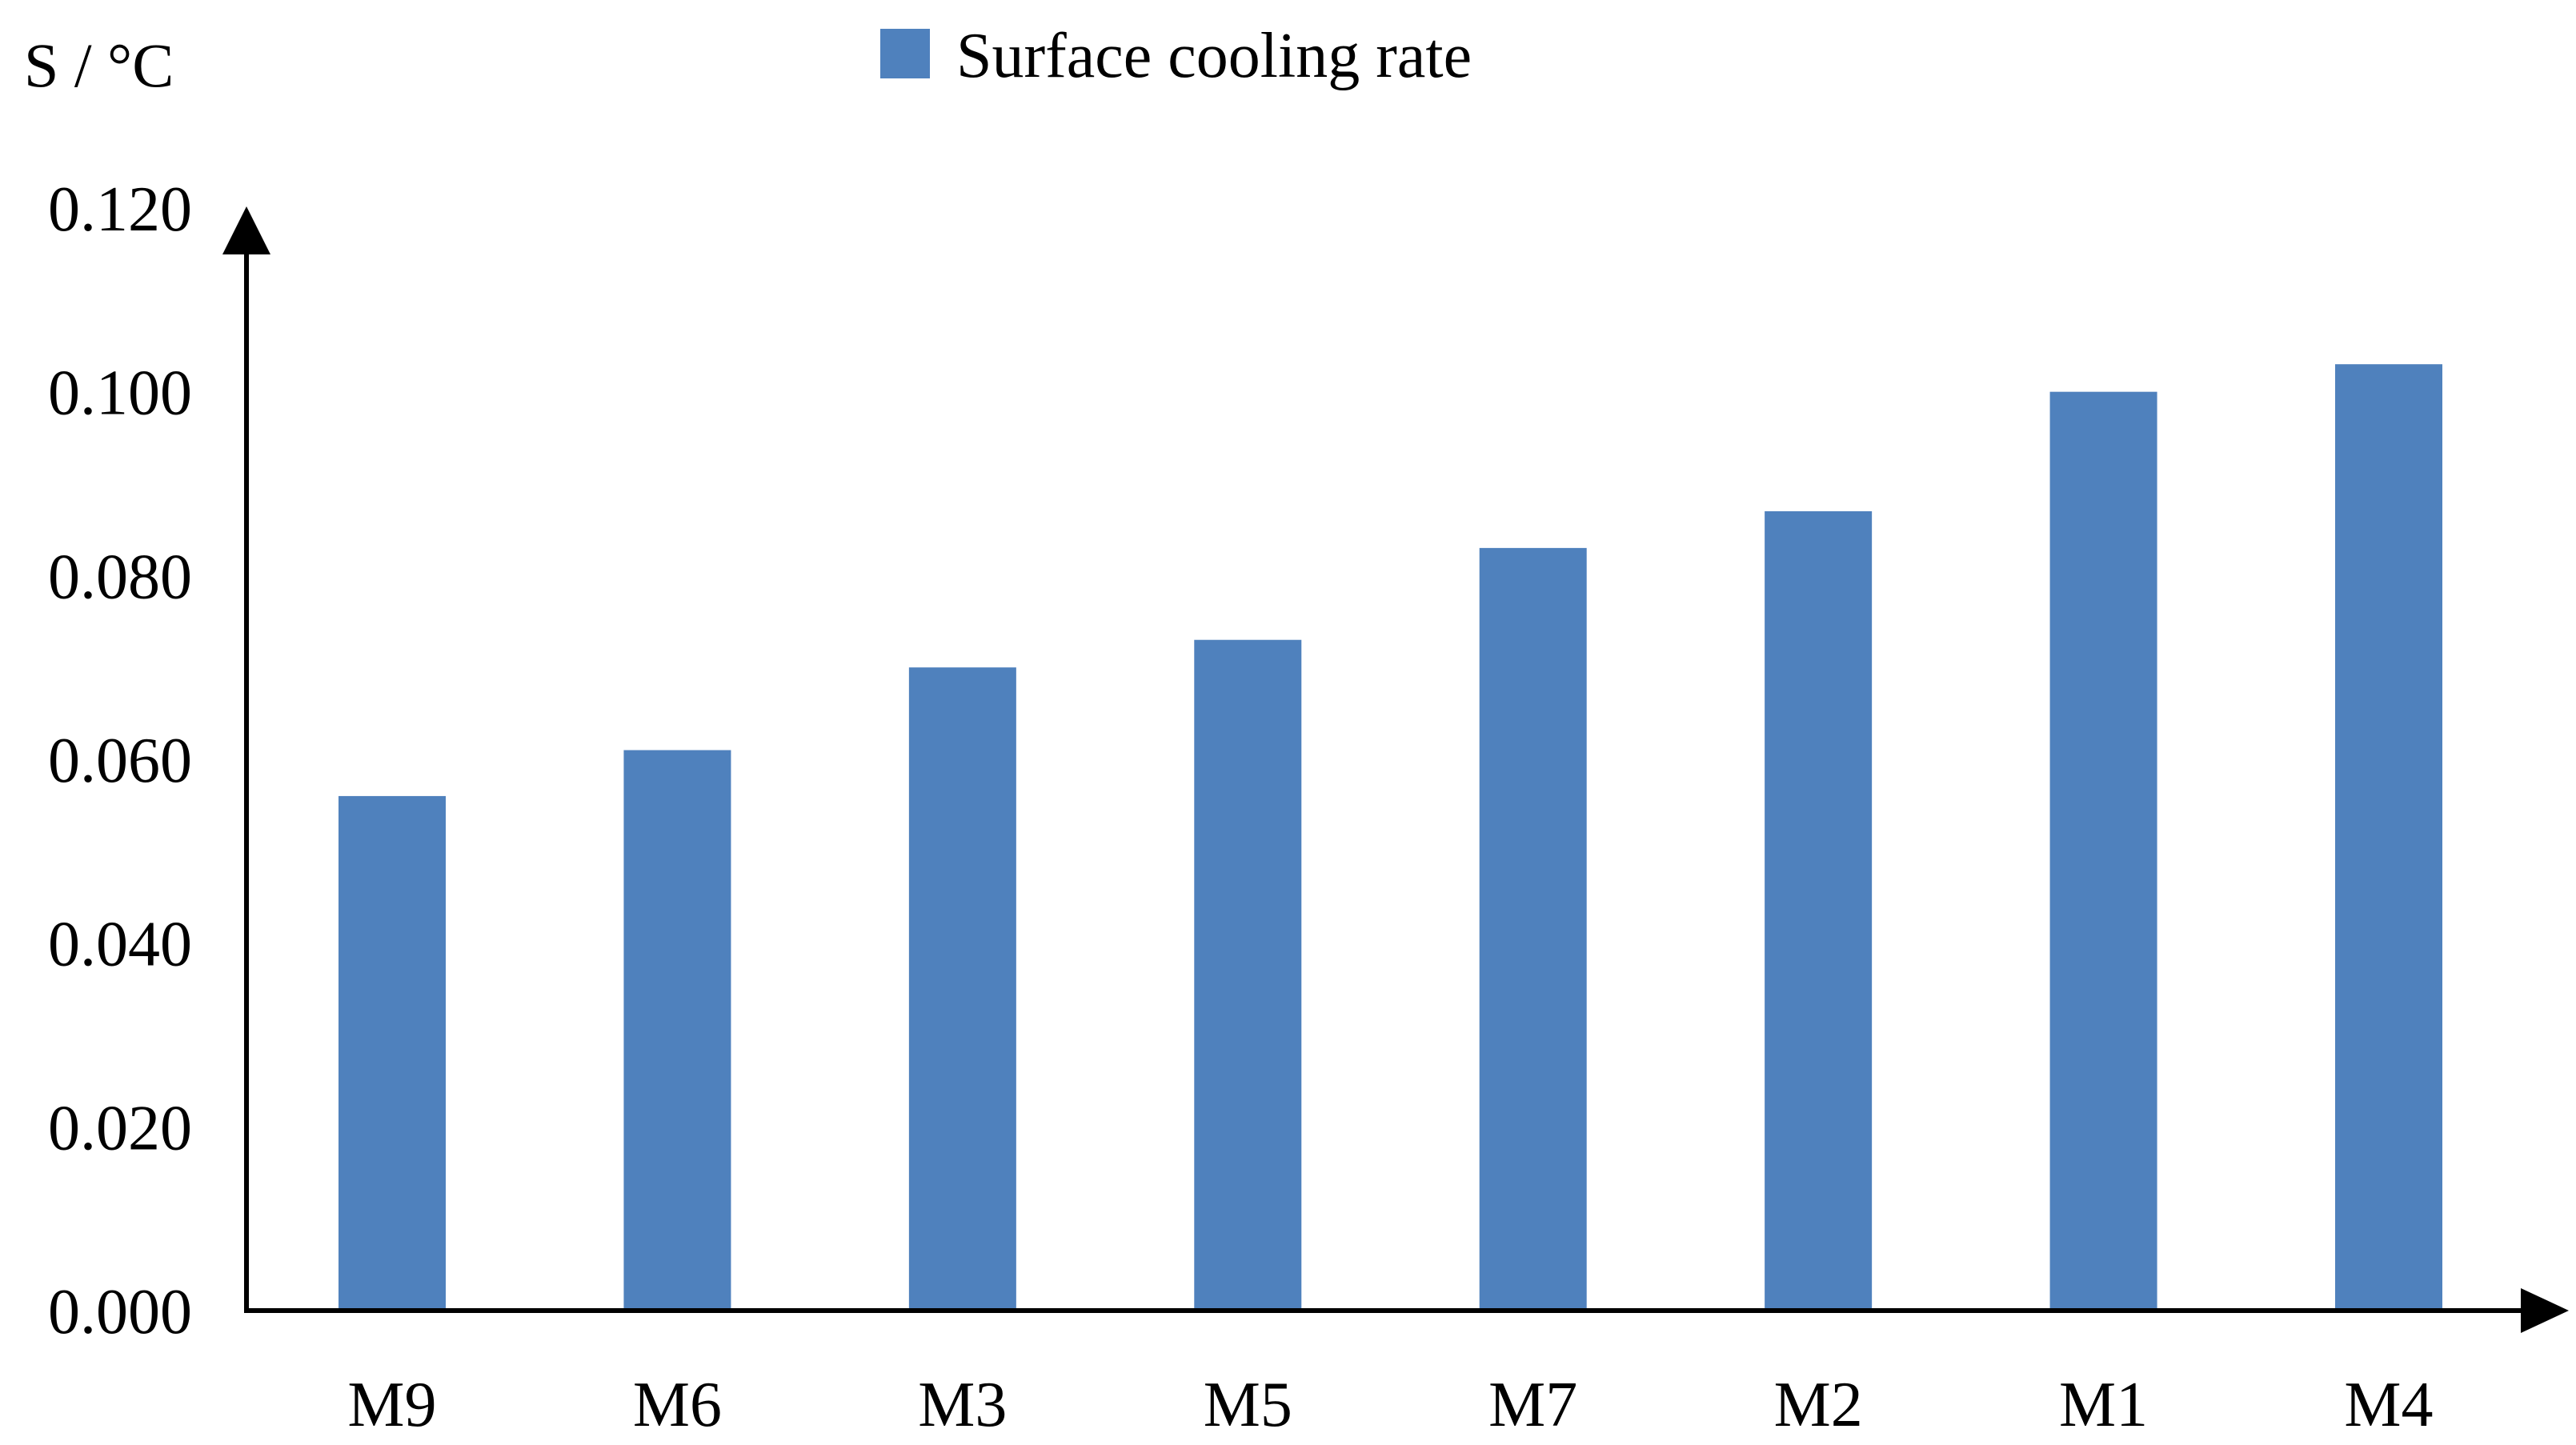 The height and width of the screenshot is (1445, 2576). I want to click on bar-m6, so click(677, 1030).